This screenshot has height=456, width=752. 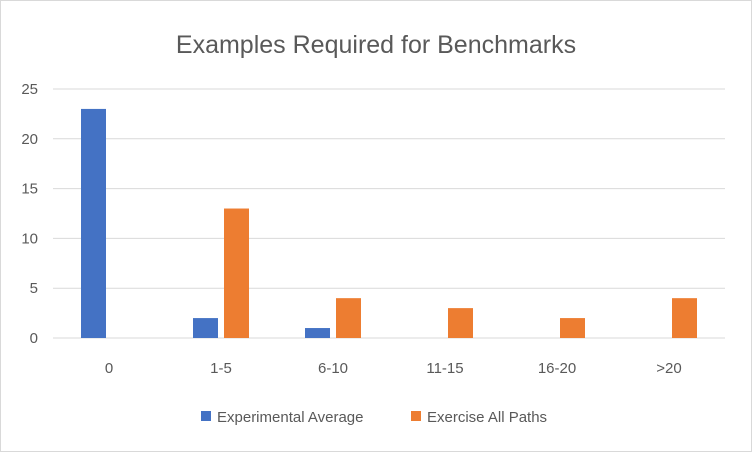 I want to click on x-tick-label: 0, so click(x=109, y=368).